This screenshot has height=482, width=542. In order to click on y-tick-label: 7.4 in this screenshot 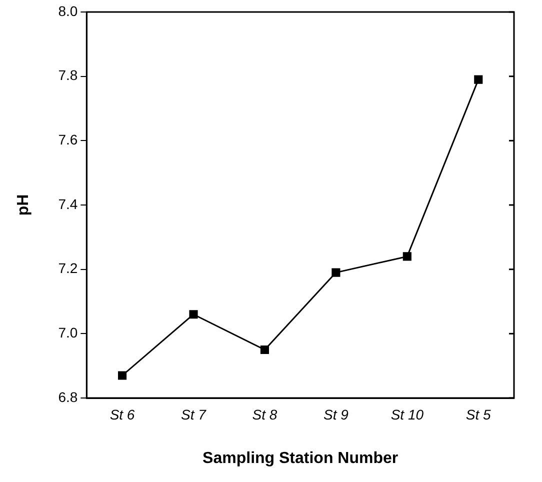, I will do `click(68, 204)`.